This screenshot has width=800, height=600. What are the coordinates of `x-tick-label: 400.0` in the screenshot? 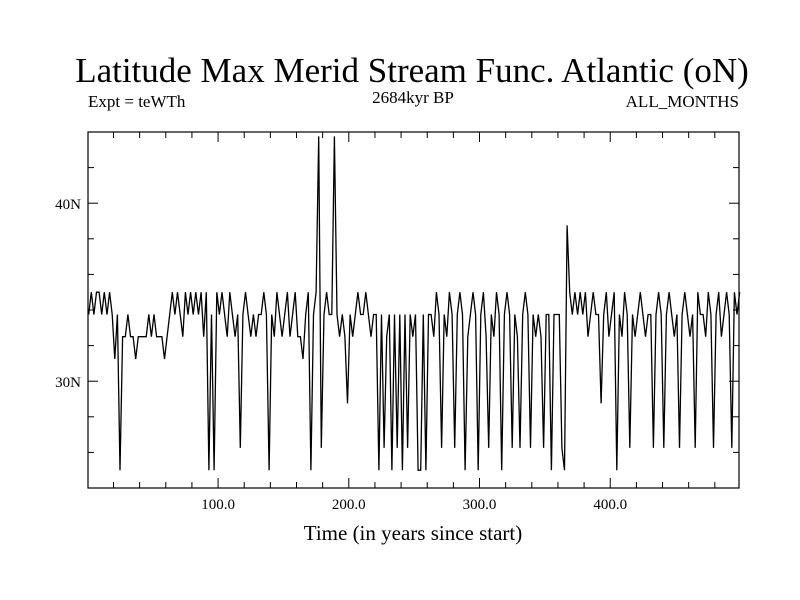 It's located at (610, 505).